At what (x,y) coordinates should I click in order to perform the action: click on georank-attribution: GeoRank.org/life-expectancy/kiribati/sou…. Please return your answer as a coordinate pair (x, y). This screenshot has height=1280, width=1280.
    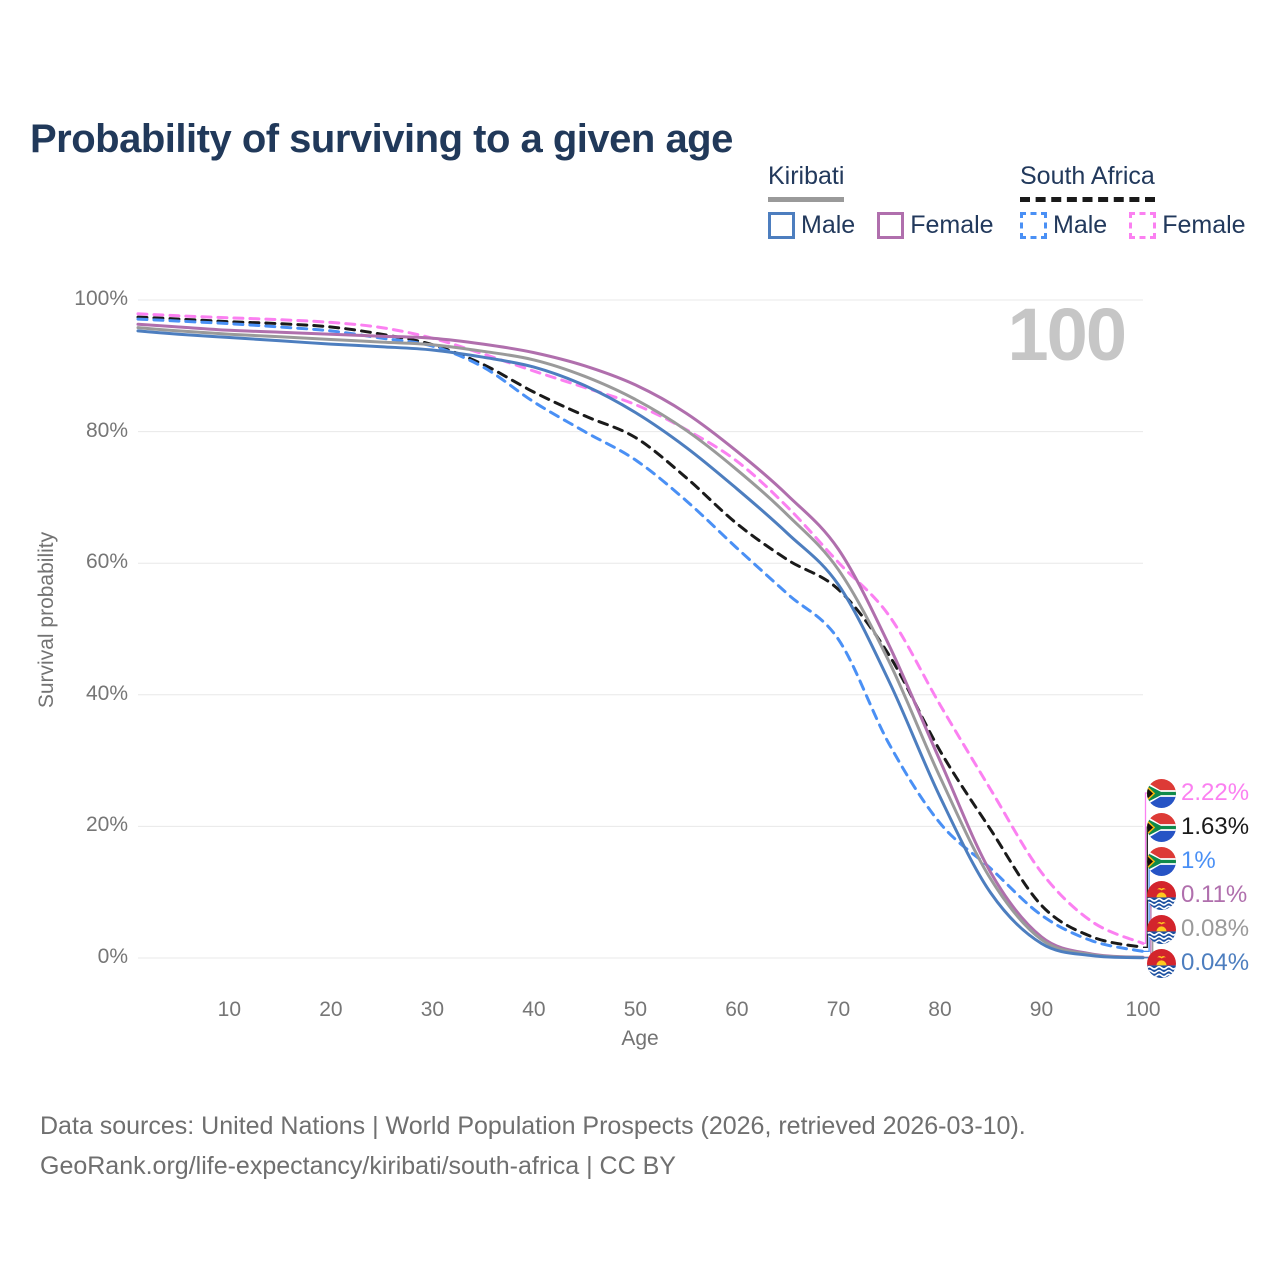
    Looking at the image, I should click on (358, 1166).